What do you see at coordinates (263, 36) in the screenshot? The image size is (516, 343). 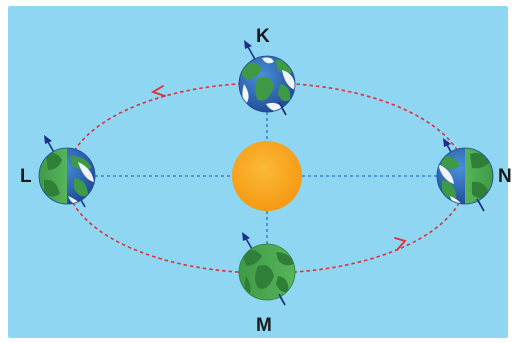 I see `position-label-k: K` at bounding box center [263, 36].